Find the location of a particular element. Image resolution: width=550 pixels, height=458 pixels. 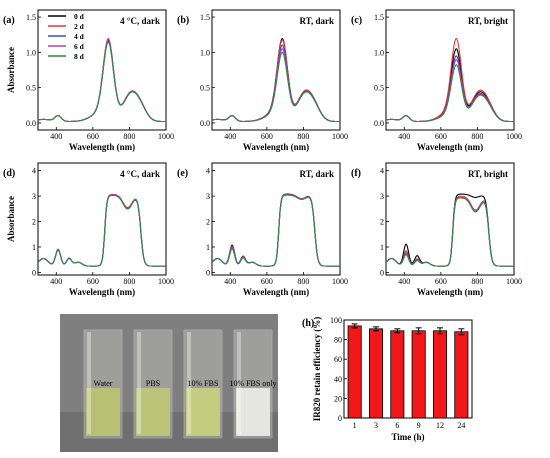

panel-label: (e) is located at coordinates (182, 173).